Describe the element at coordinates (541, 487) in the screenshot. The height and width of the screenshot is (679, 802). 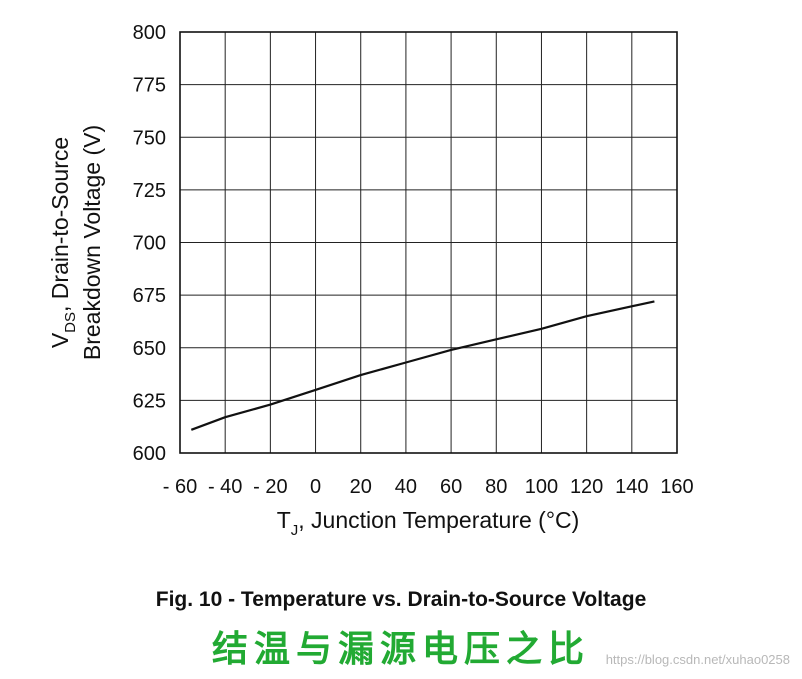
I see `x-tick-label: 100` at that location.